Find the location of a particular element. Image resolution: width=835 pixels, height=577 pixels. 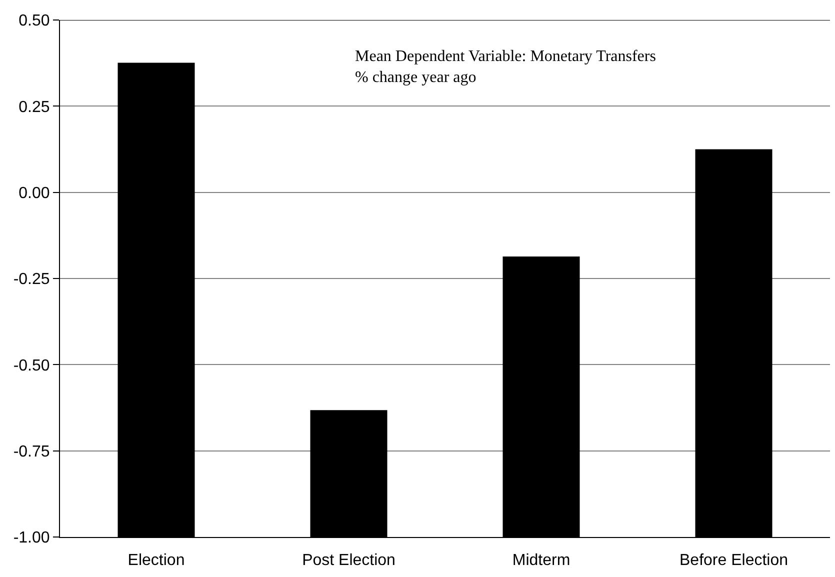

x-tick-label: Midterm is located at coordinates (541, 561).